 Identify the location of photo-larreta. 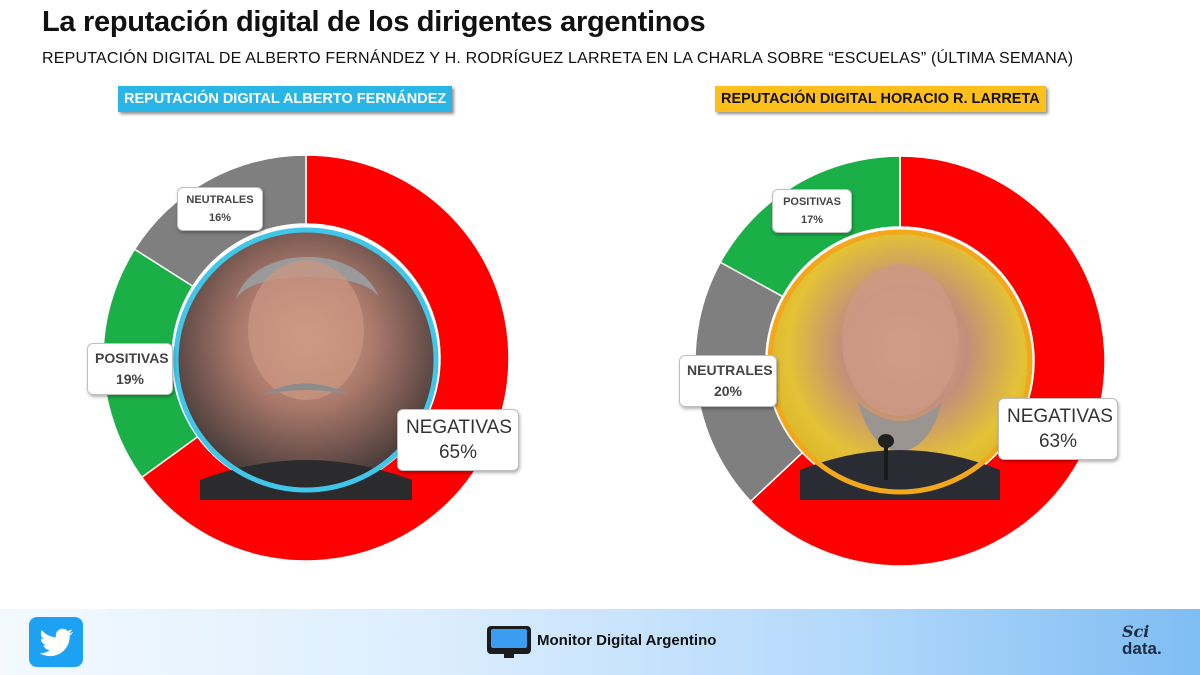
(900, 364).